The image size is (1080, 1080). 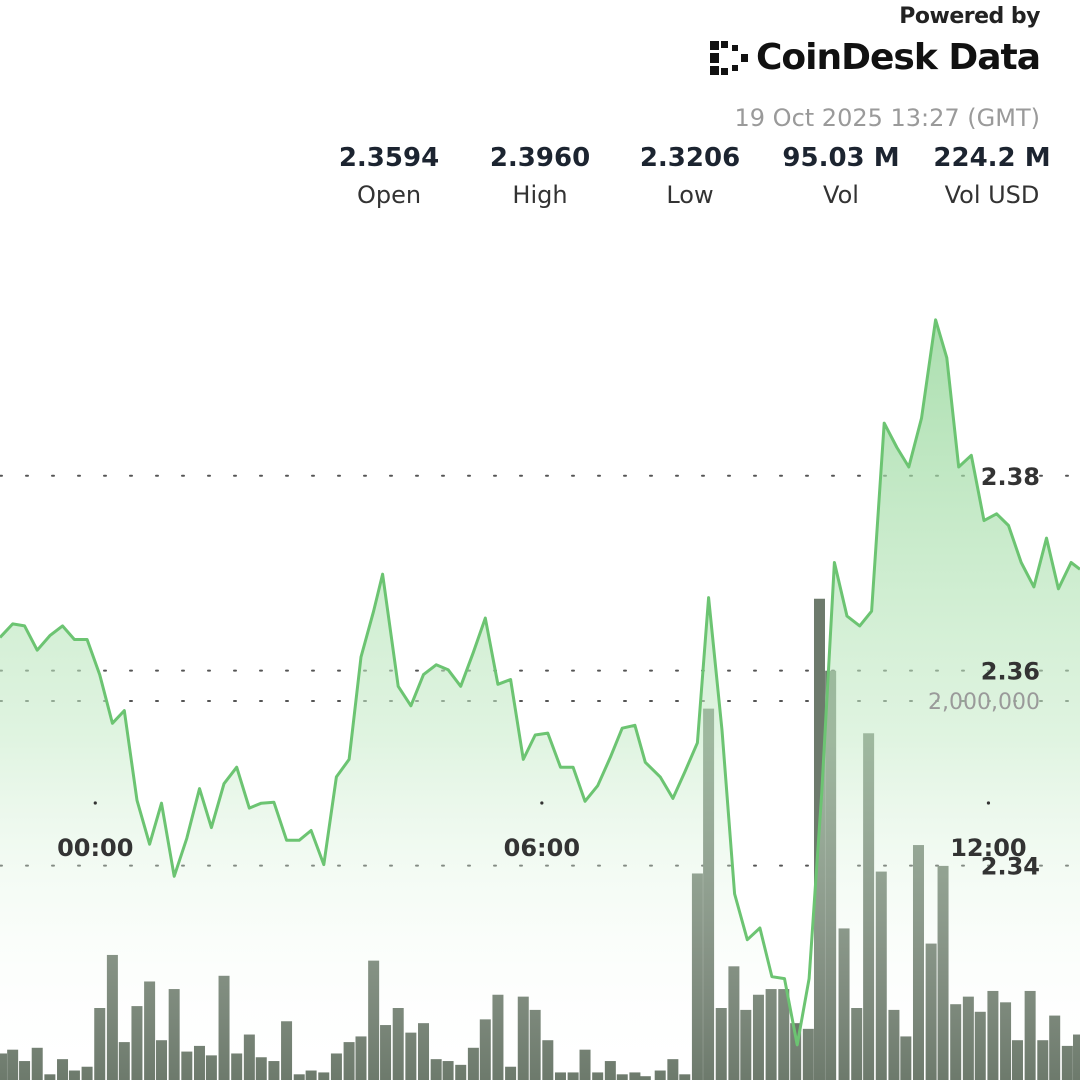 I want to click on coindesk-logo-icon, so click(x=729, y=57).